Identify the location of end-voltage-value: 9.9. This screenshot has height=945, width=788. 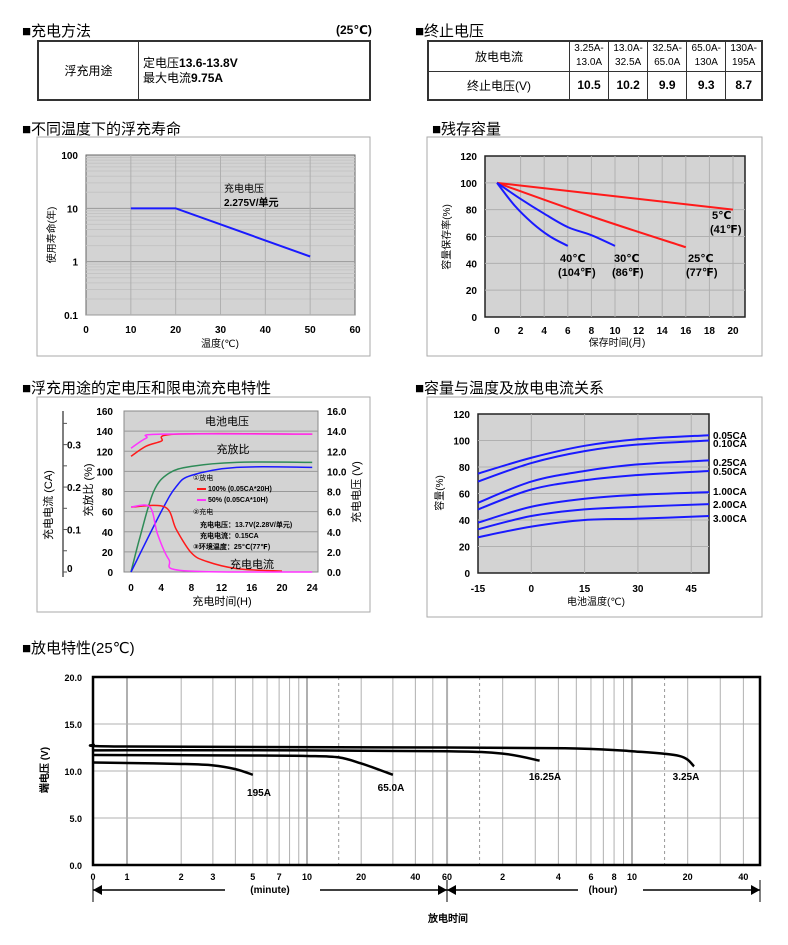
(667, 85).